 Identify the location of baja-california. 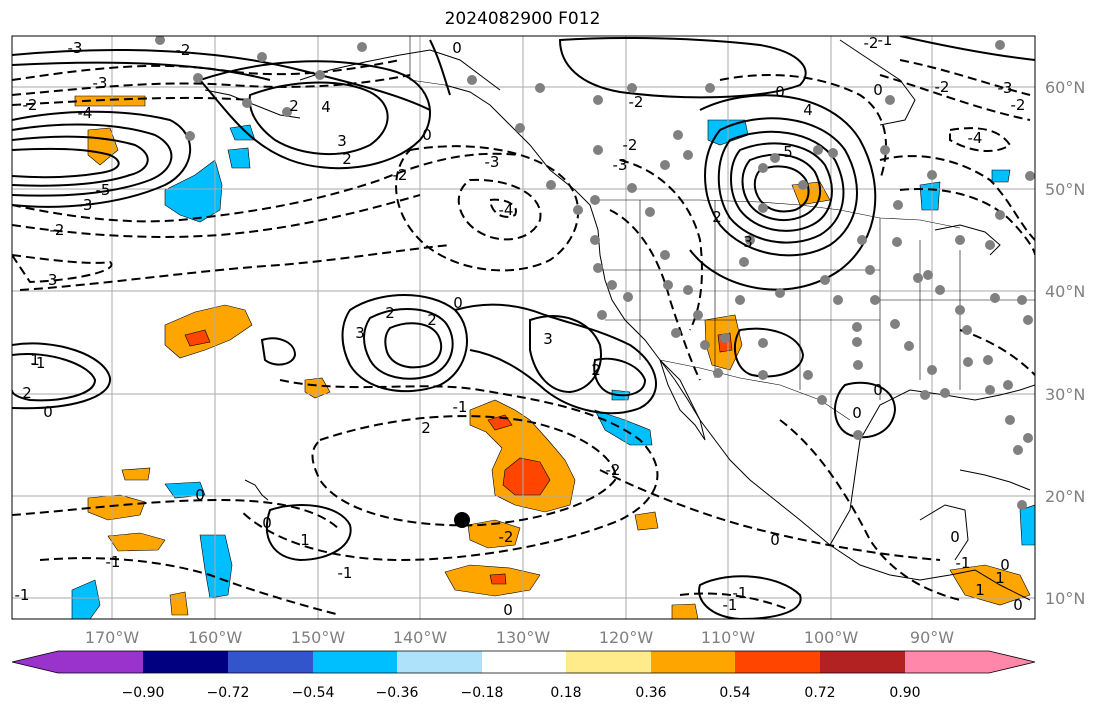
(682, 400).